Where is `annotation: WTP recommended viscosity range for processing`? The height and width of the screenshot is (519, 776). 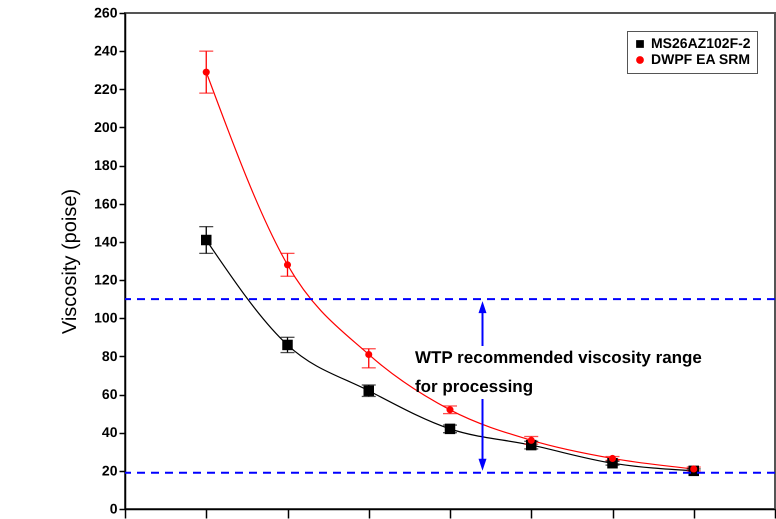 annotation: WTP recommended viscosity range for processing is located at coordinates (559, 372).